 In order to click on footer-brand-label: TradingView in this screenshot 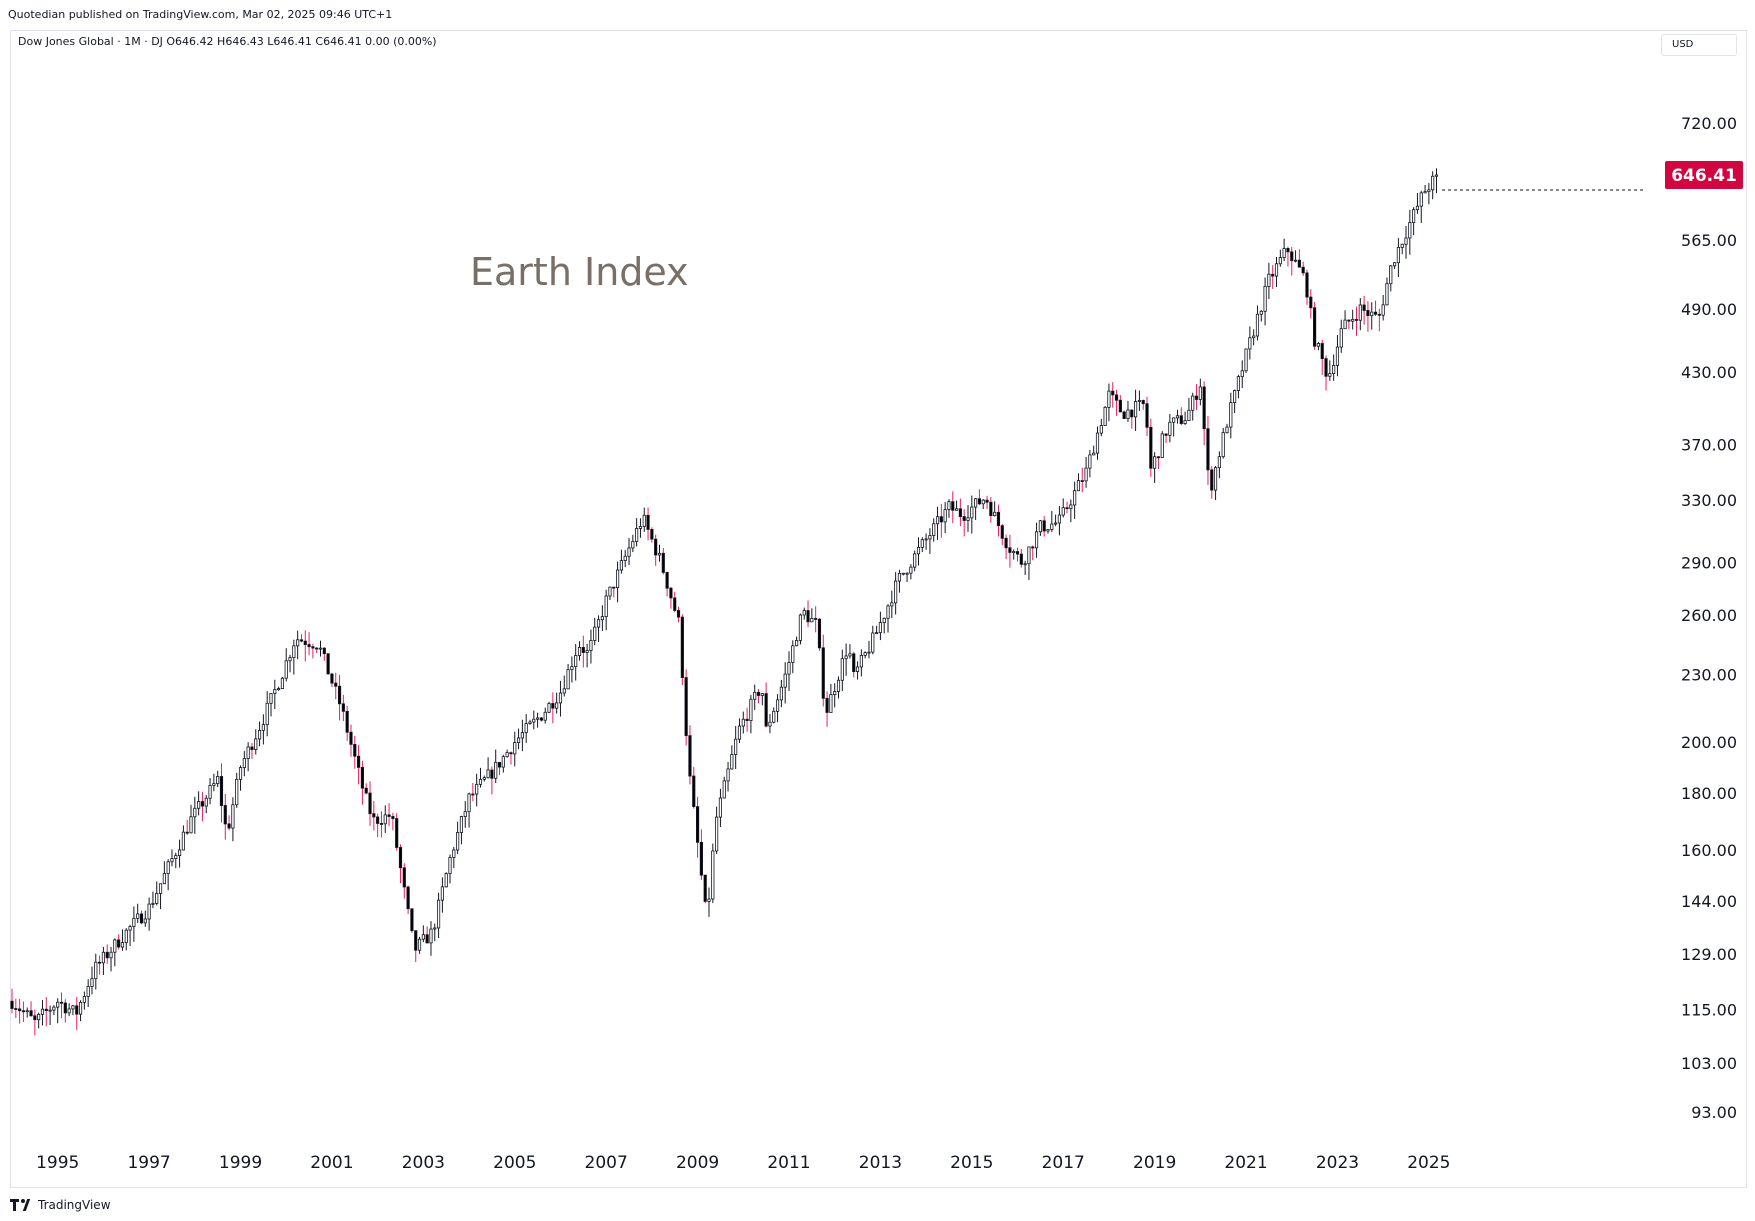, I will do `click(74, 1205)`.